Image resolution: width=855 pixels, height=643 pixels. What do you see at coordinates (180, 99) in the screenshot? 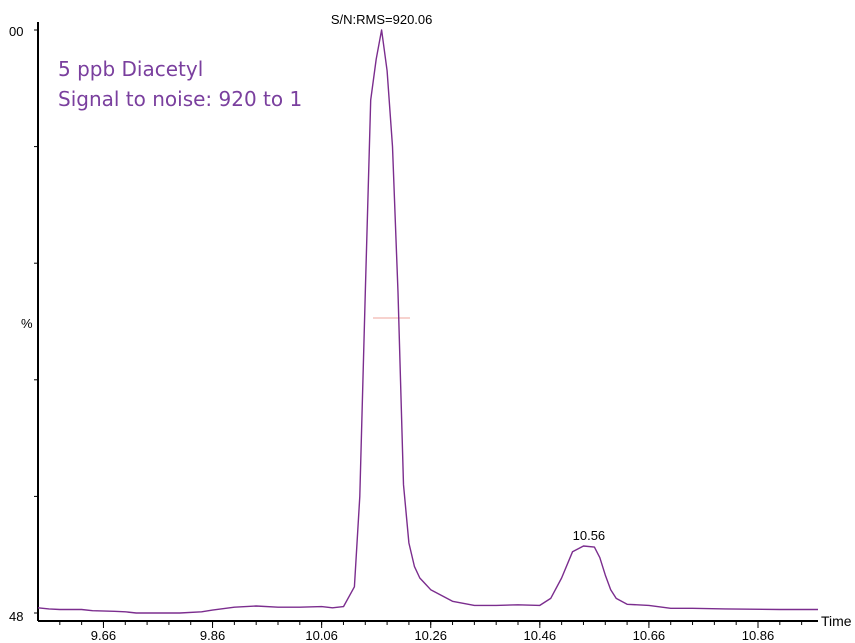
I see `annotation-signal-to-noise: Signal to noise: 920 to 1` at bounding box center [180, 99].